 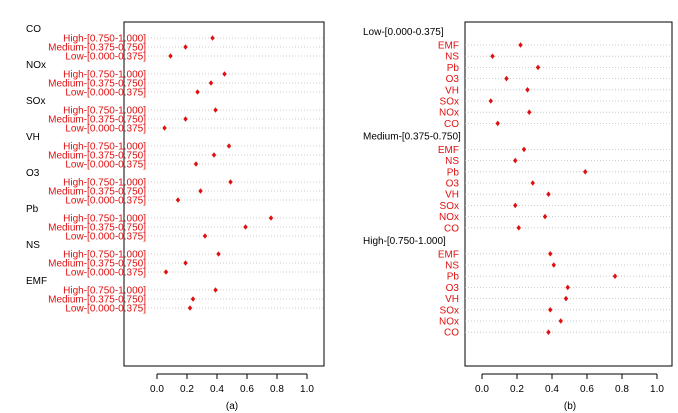 I want to click on group-label: Medium-[0.375-0.750], so click(x=412, y=136).